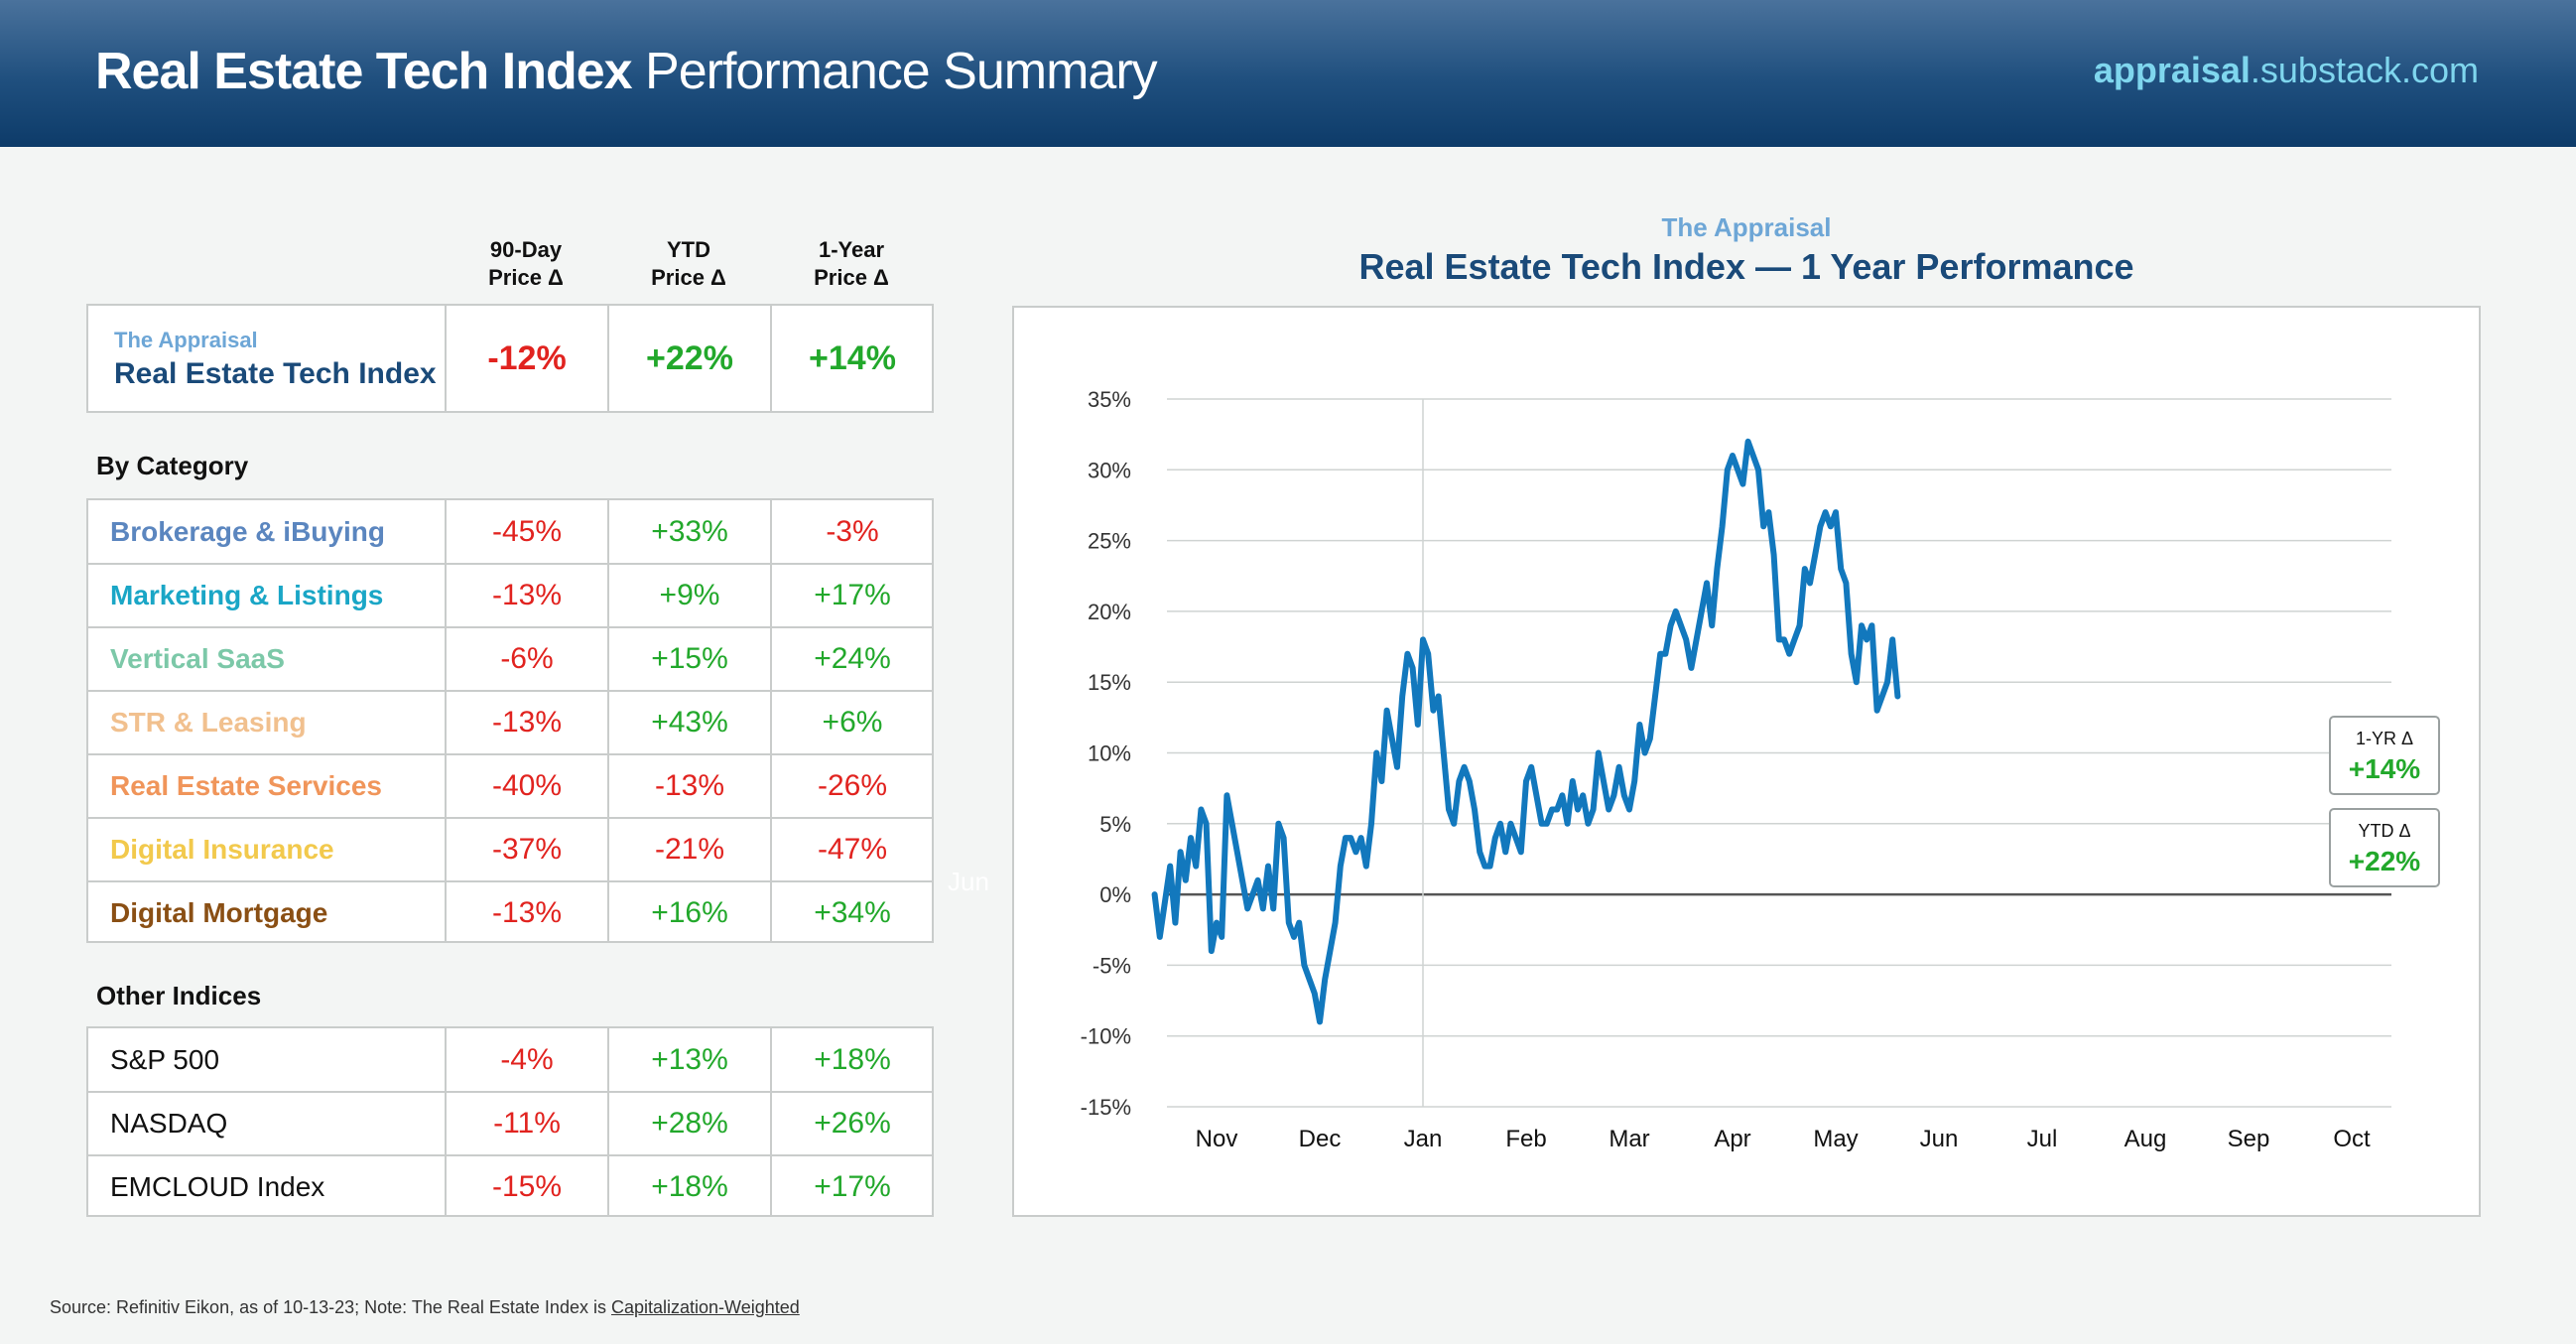  Describe the element at coordinates (1115, 825) in the screenshot. I see `y-tick-label: 5%` at that location.